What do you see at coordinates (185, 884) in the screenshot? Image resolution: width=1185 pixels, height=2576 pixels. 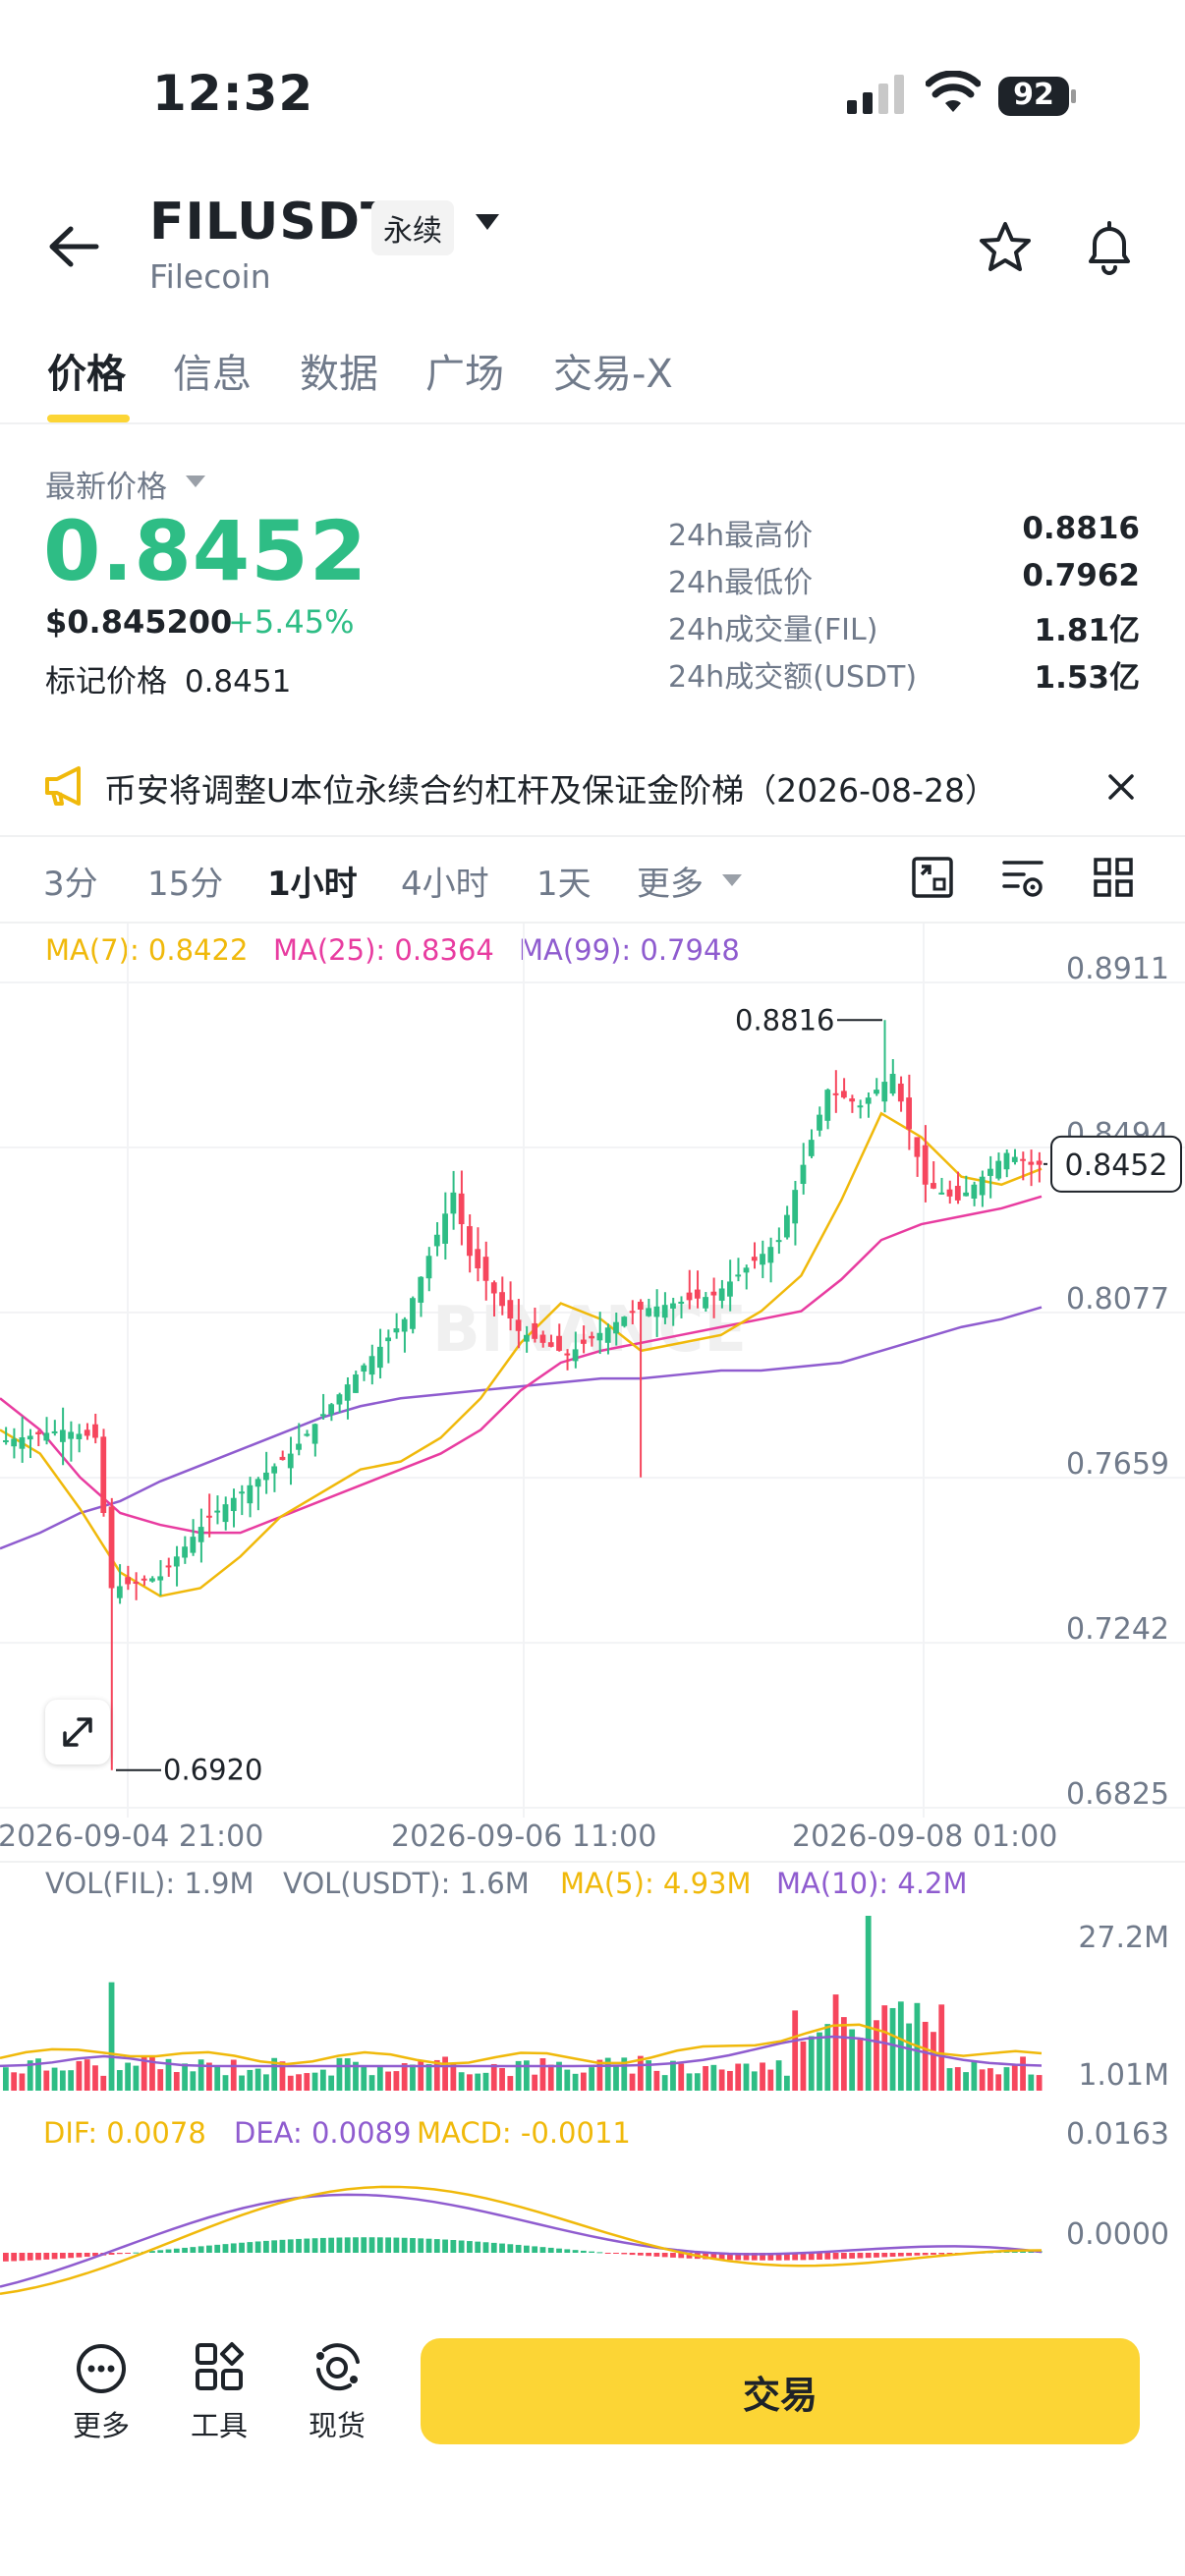 I see `interval-15m: 15分` at bounding box center [185, 884].